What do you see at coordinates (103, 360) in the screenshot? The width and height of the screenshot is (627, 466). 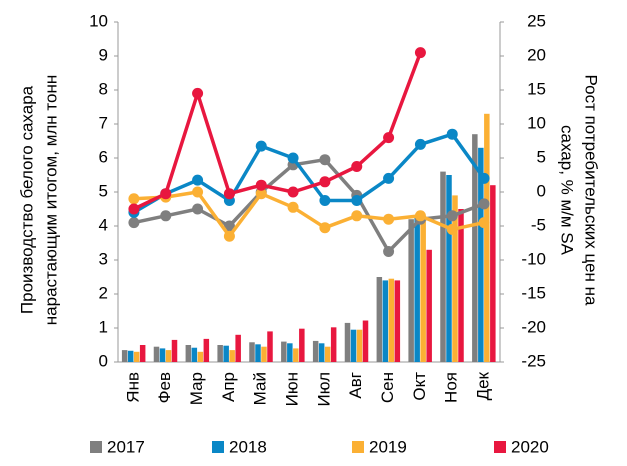 I see `y-tick-label: 0` at bounding box center [103, 360].